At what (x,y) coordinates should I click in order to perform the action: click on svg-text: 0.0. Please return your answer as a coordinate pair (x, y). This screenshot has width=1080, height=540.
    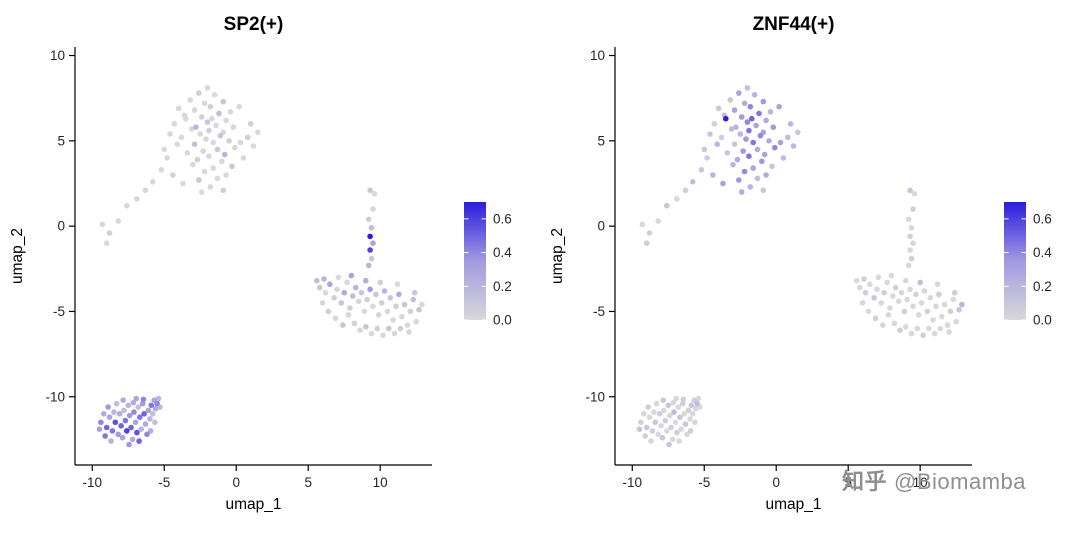
    Looking at the image, I should click on (502, 320).